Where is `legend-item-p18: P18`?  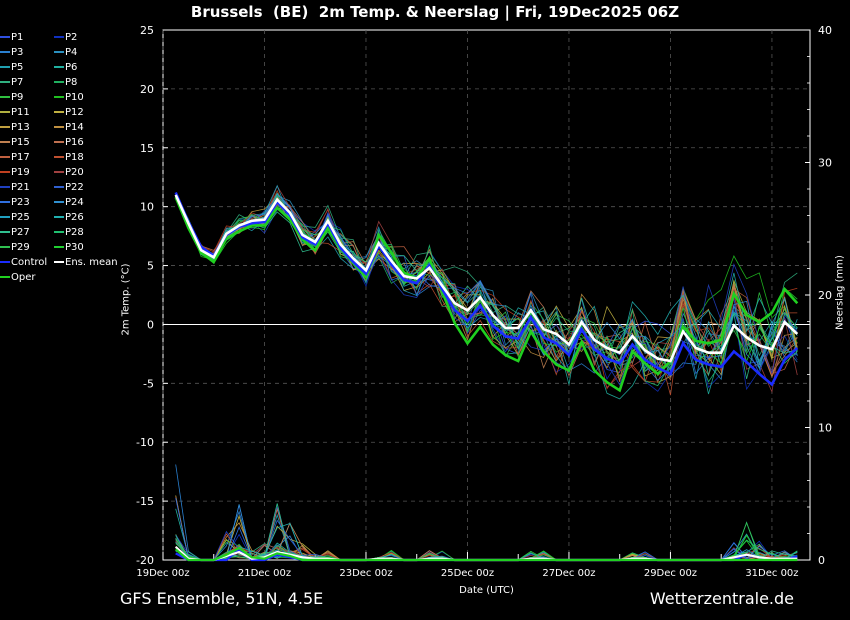 legend-item-p18: P18 is located at coordinates (69, 158).